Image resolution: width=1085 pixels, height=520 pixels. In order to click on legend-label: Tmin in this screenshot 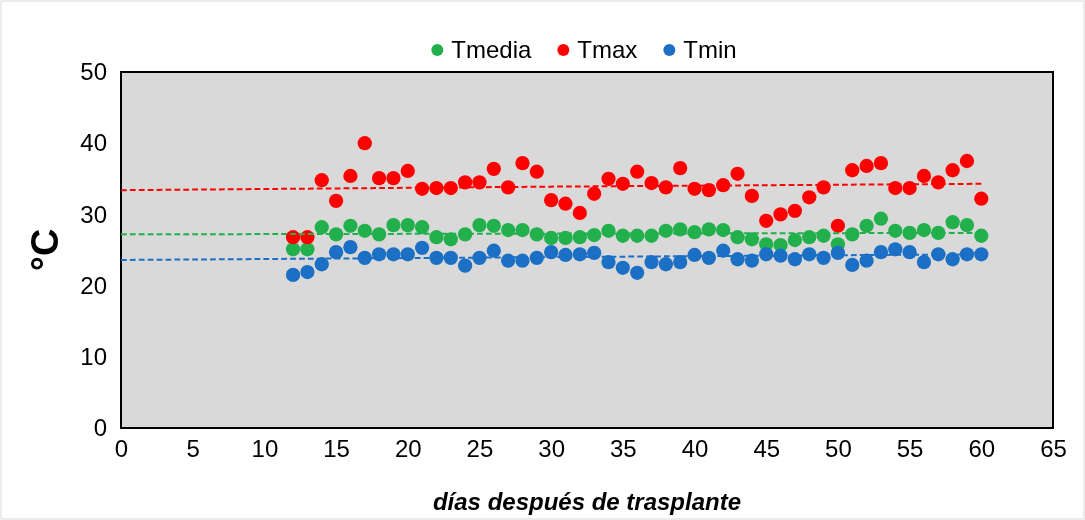, I will do `click(710, 49)`.